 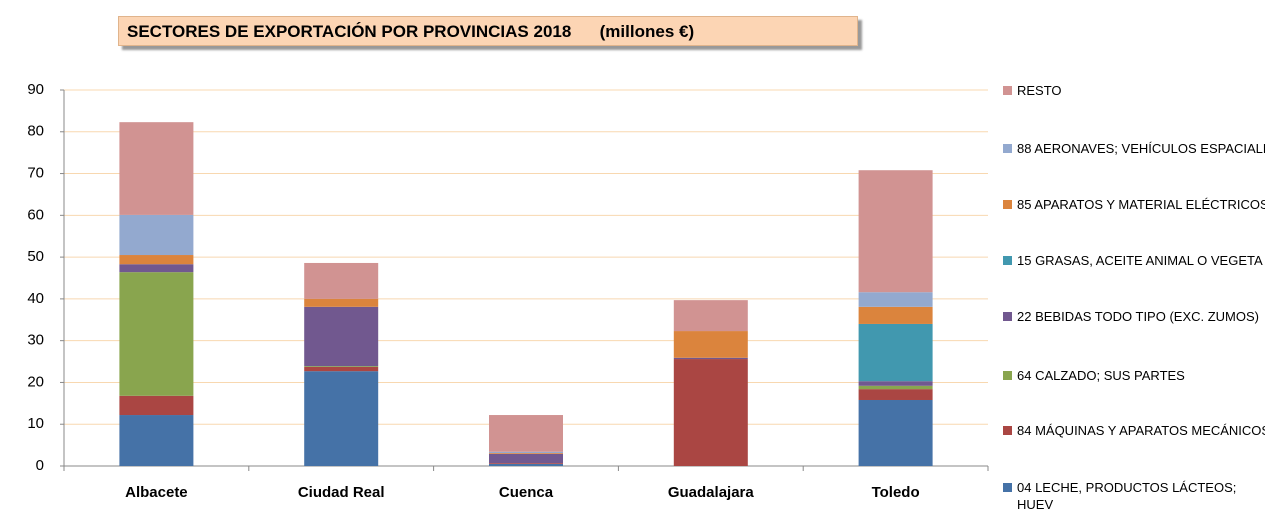 I want to click on y-tick-label: 90, so click(x=35, y=89).